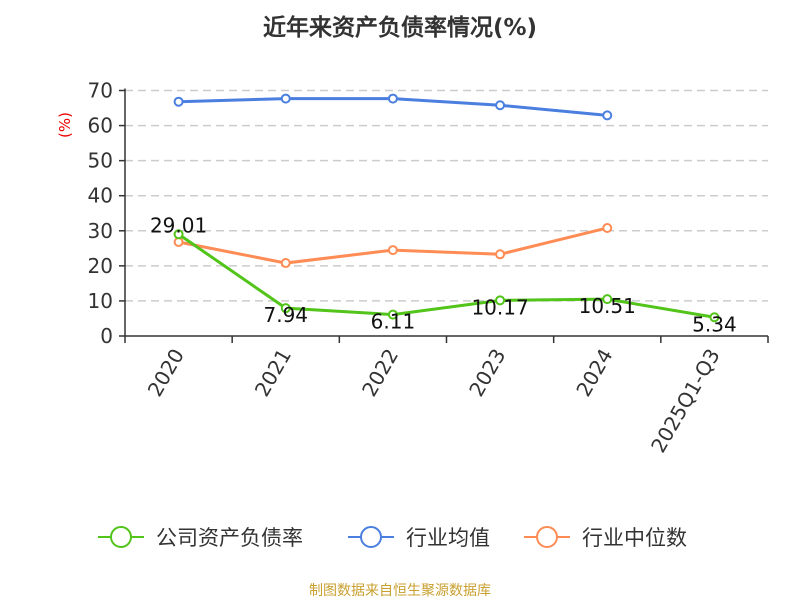  Describe the element at coordinates (273, 373) in the screenshot. I see `x-tick-label: 2021` at that location.